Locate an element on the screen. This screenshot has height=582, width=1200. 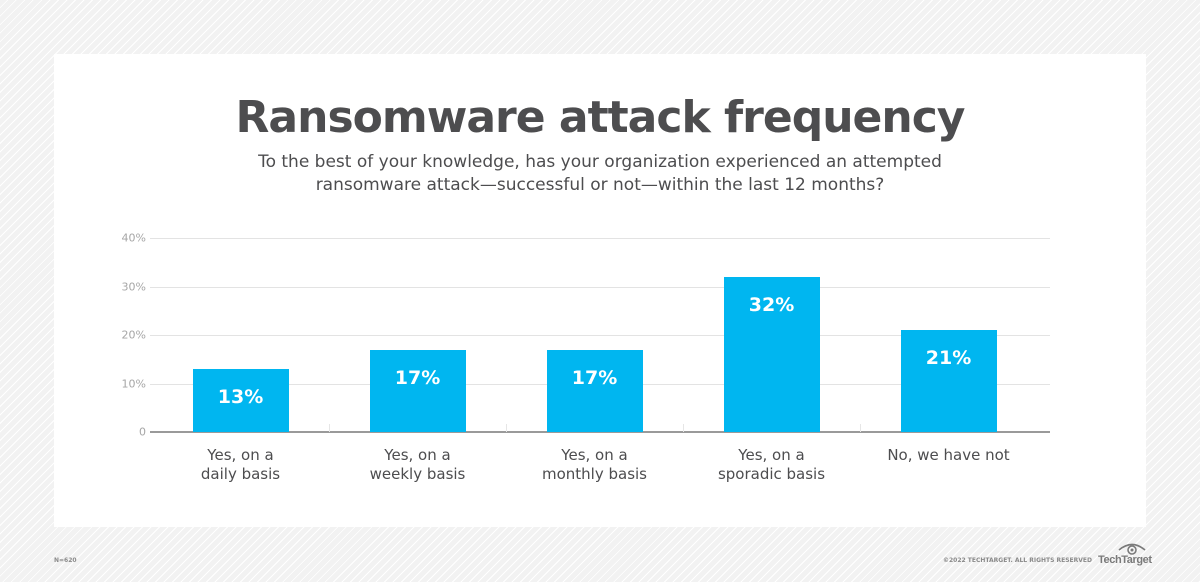
x-axis-line is located at coordinates (600, 432).